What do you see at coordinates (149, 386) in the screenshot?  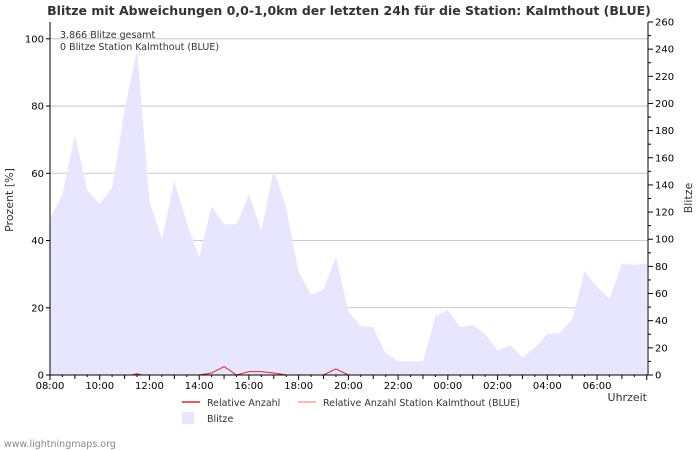 I see `x-tick-label: 12:00` at bounding box center [149, 386].